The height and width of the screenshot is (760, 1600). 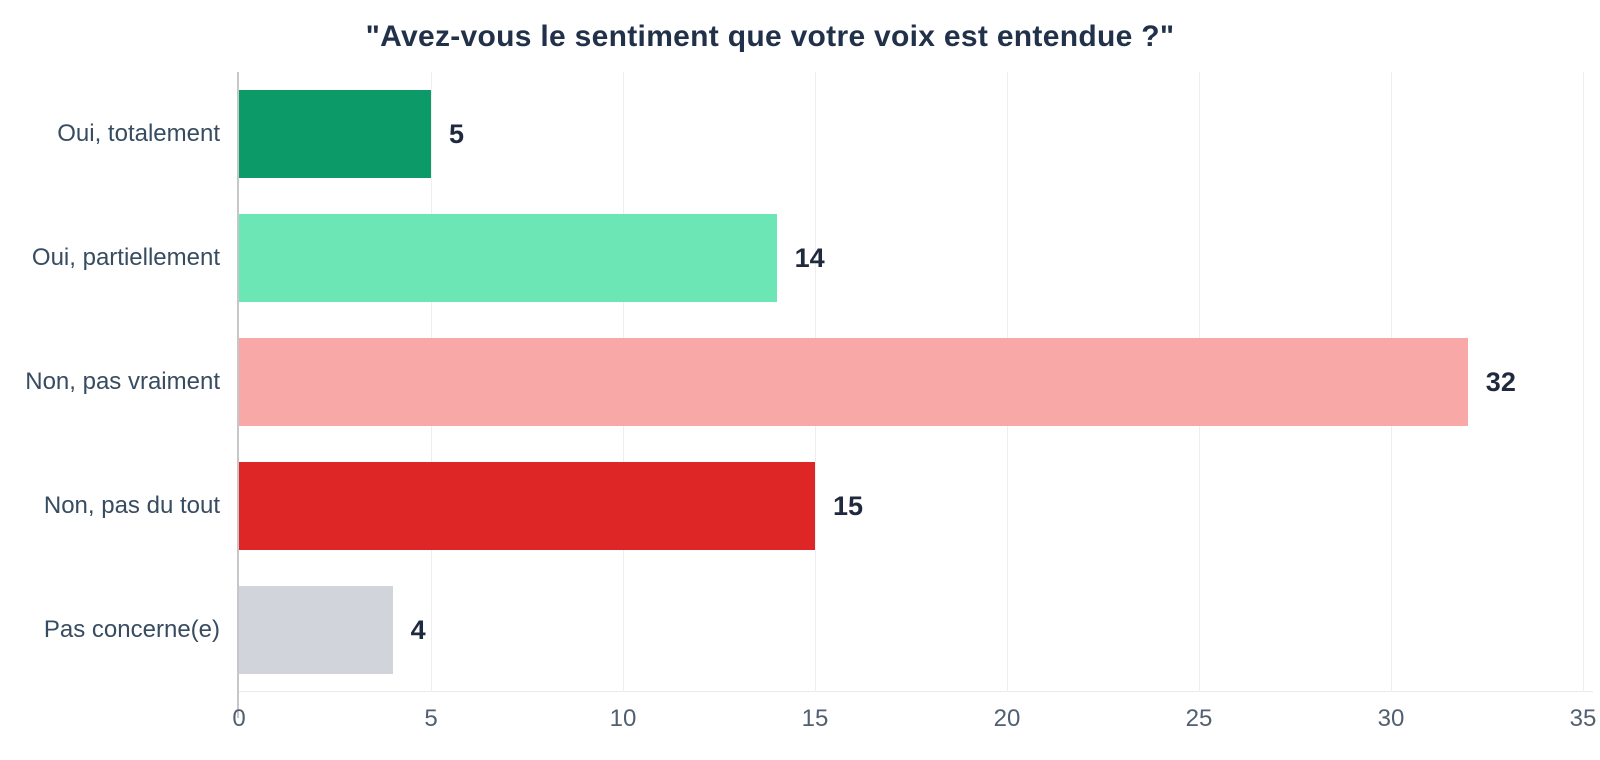 I want to click on x-tick-label: 15, so click(x=815, y=718).